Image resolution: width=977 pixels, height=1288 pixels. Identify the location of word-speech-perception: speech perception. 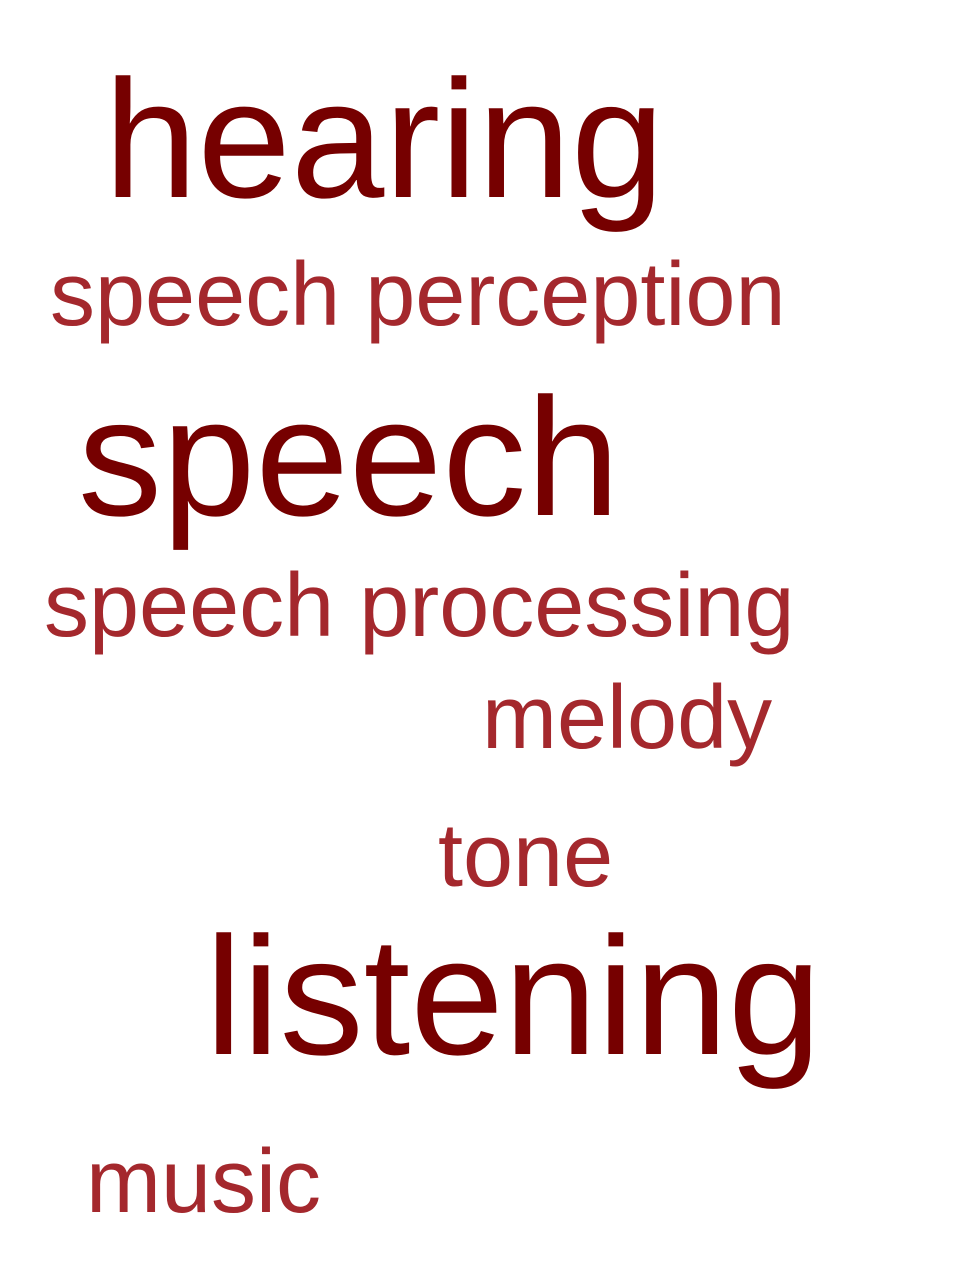
(418, 295).